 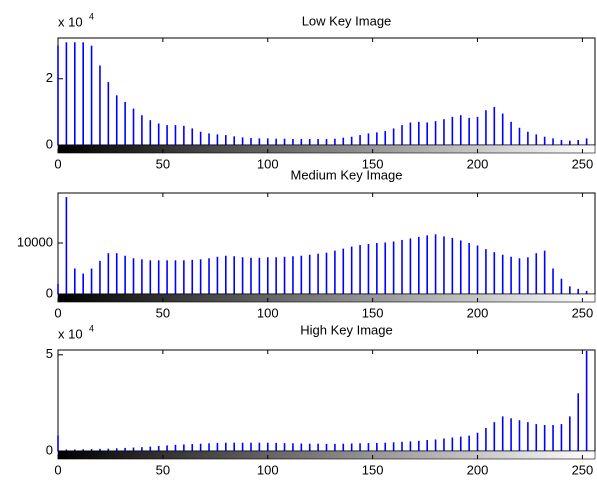 I want to click on y-tick-label: 10000, so click(x=35, y=241).